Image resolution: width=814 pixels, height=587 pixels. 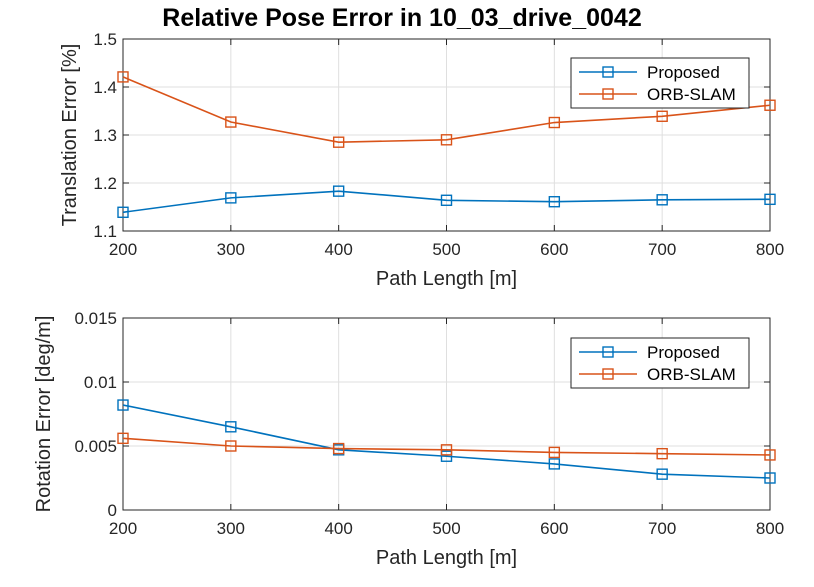 What do you see at coordinates (401, 18) in the screenshot?
I see `chart-title: Relative Pose Error in 10_03_drive_0042` at bounding box center [401, 18].